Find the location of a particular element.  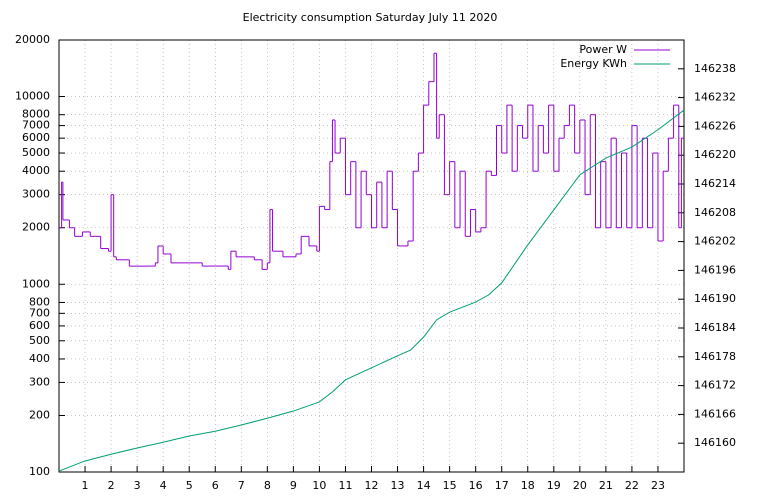

y-tick-label: 300 is located at coordinates (39, 381).